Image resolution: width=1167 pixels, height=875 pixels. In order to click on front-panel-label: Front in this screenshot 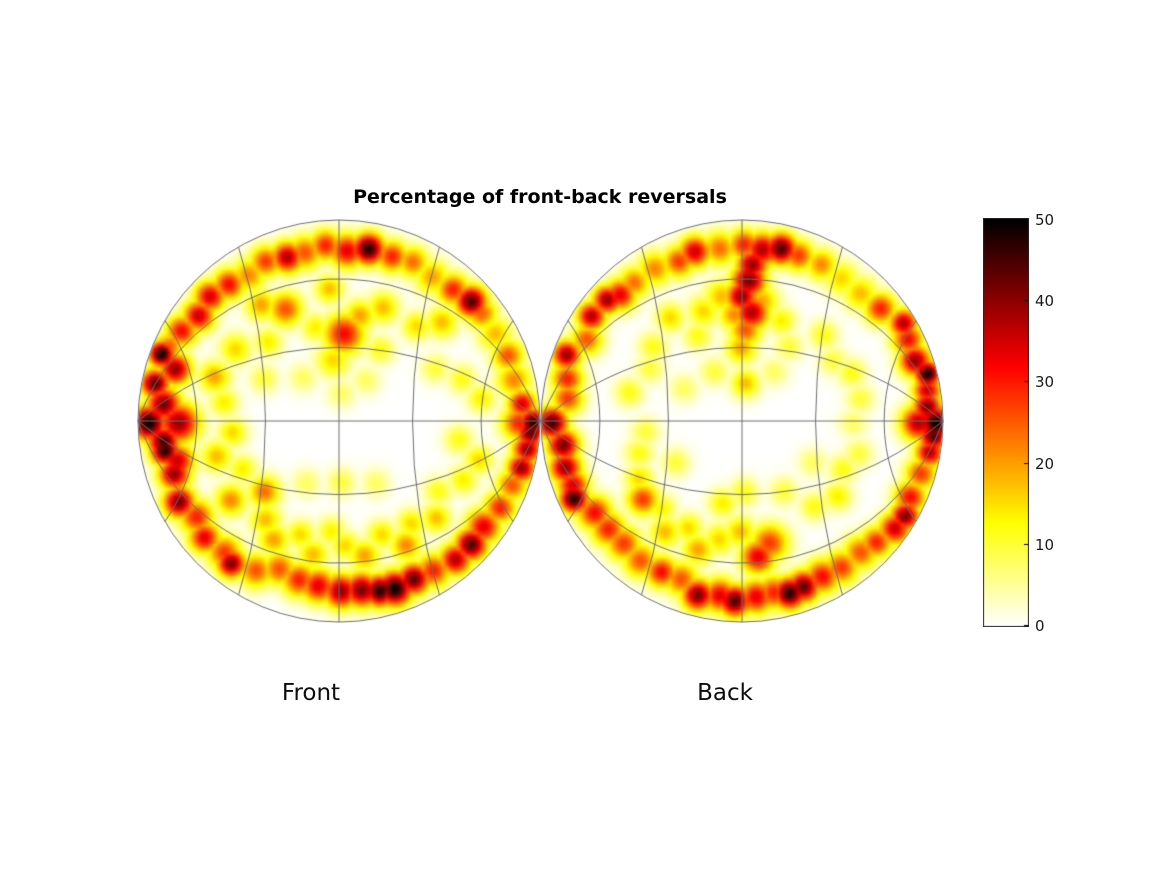, I will do `click(311, 693)`.